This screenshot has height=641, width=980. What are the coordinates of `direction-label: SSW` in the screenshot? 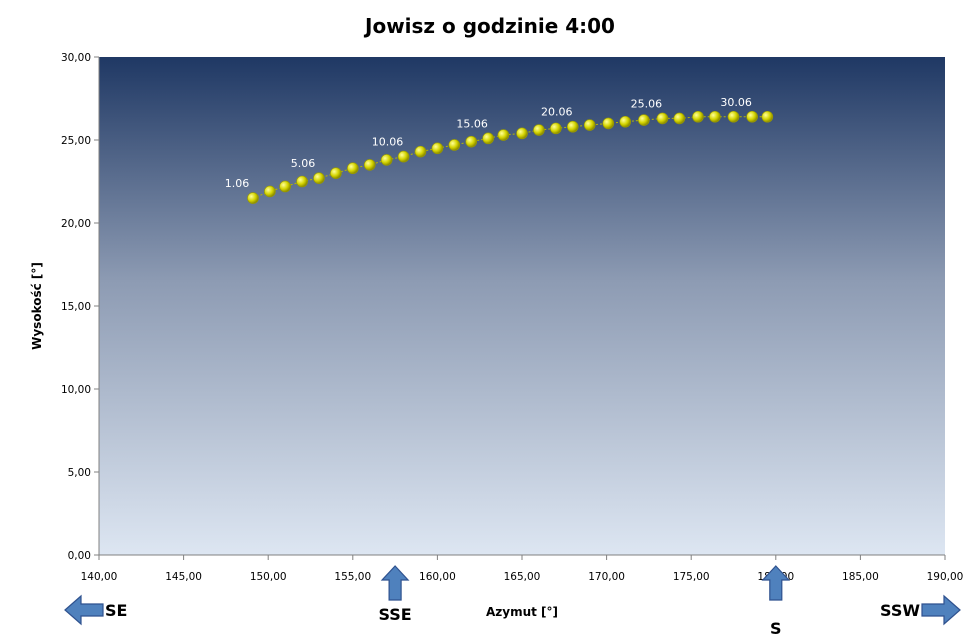 It's located at (900, 610).